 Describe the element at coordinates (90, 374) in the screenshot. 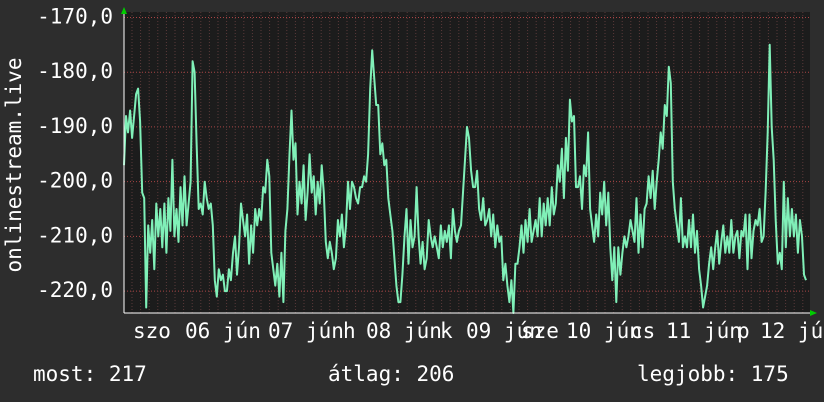

I see `stat: most: 217` at that location.